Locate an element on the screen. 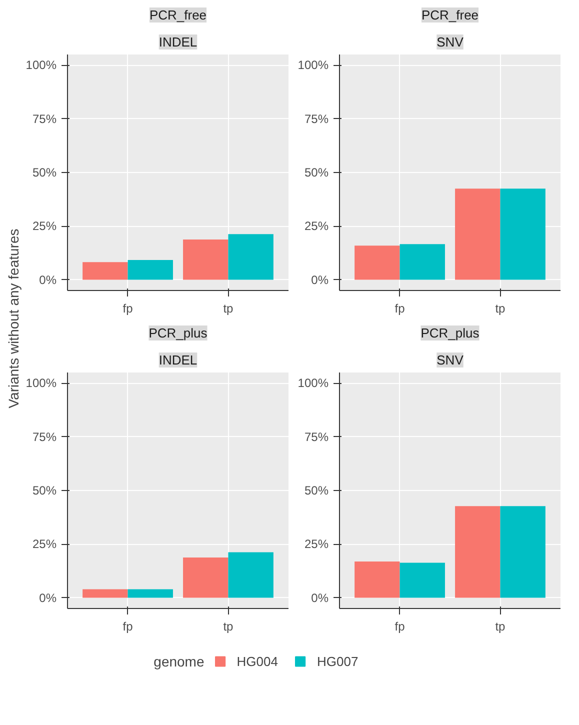 This screenshot has height=725, width=579. legend-title: genome is located at coordinates (179, 662).